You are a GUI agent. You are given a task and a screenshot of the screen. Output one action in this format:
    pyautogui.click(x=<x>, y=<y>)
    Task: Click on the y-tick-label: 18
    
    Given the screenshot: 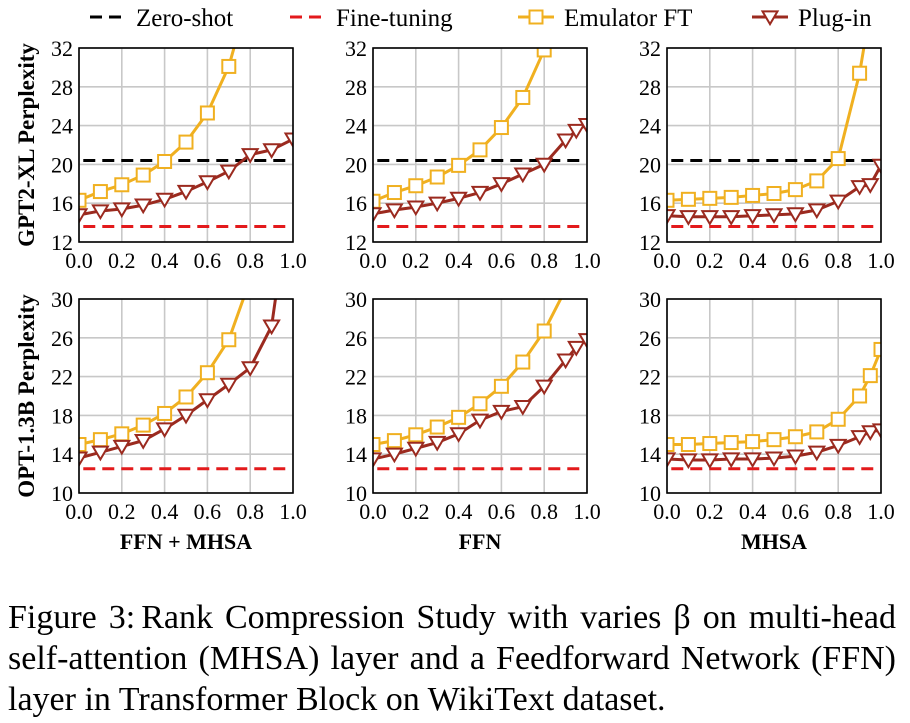 What is the action you would take?
    pyautogui.click(x=62, y=415)
    